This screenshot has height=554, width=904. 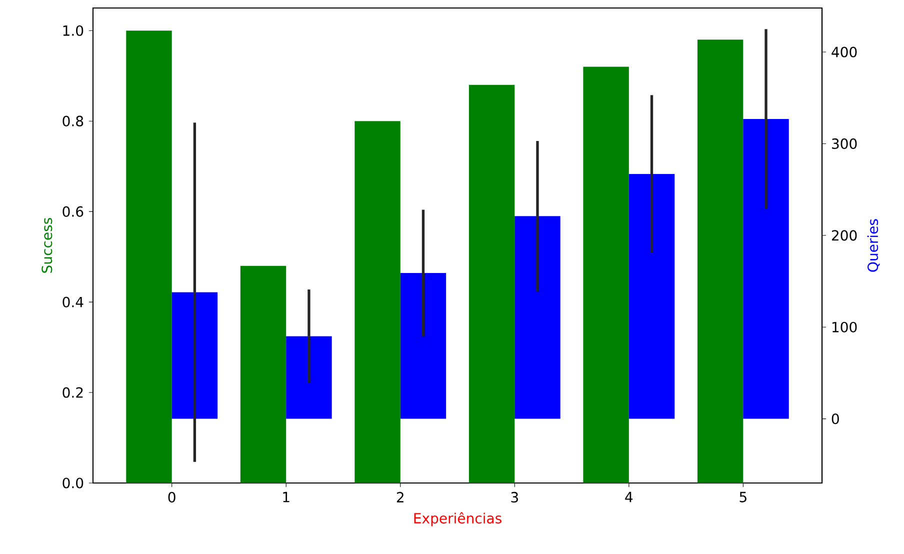 What do you see at coordinates (844, 143) in the screenshot?
I see `y2-tick-label: 300` at bounding box center [844, 143].